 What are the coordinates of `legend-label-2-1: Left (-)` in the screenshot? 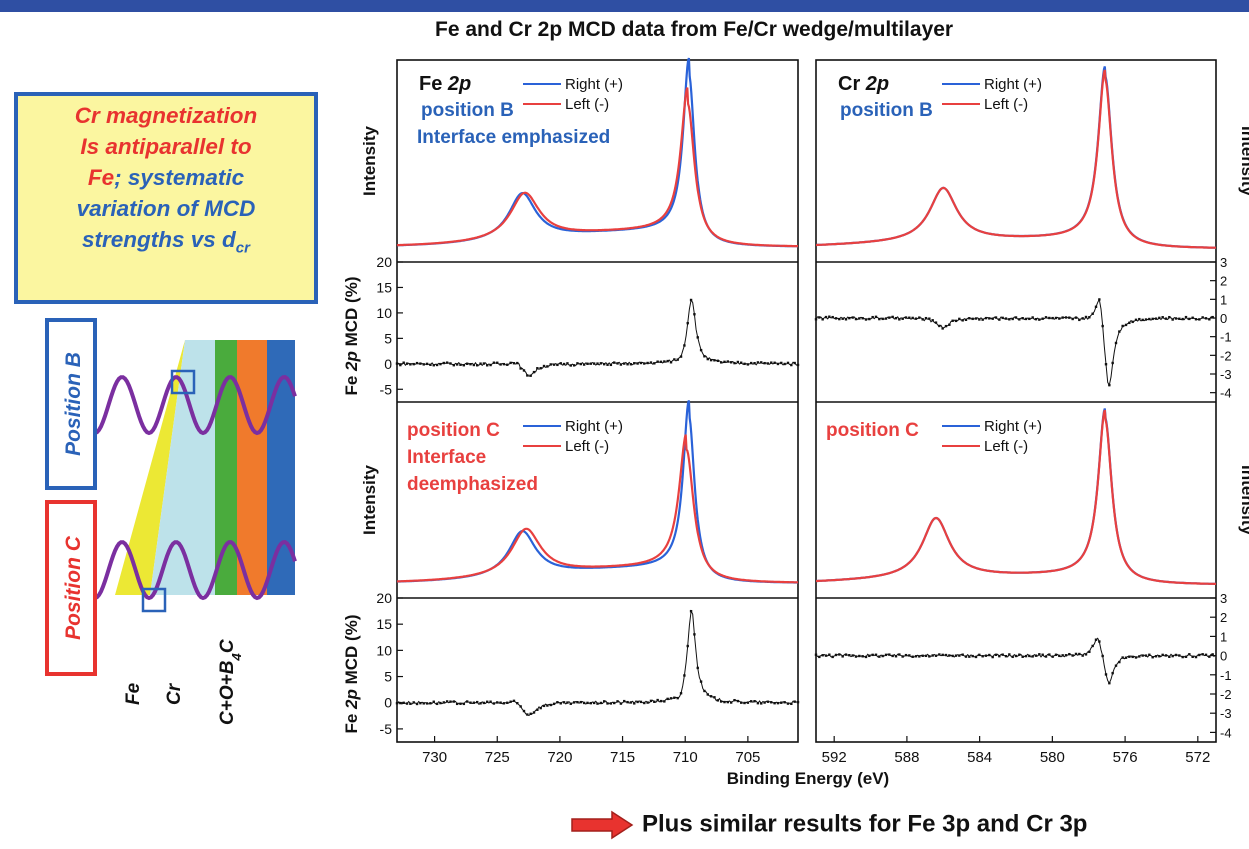 It's located at (587, 446).